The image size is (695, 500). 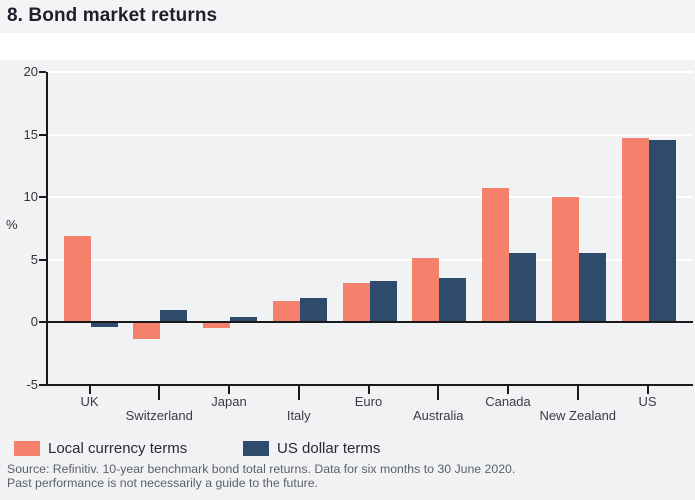 I want to click on title-band: 8. Bond market returns, so click(x=347, y=16).